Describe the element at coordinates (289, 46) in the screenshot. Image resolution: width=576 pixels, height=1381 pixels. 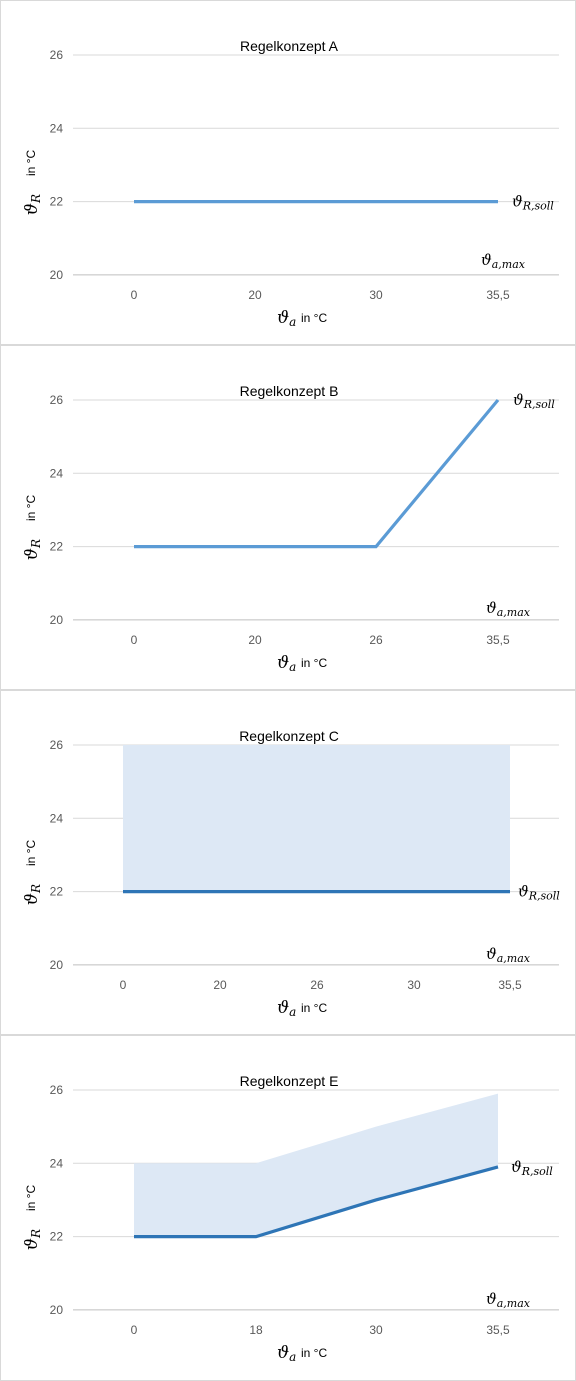
I see `chart-title: Regelkonzept A` at that location.